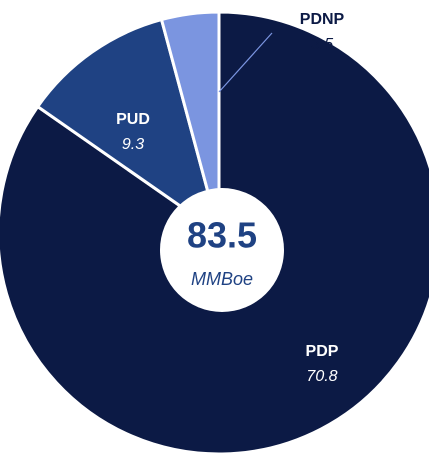 This screenshot has width=429, height=461. Describe the element at coordinates (322, 19) in the screenshot. I see `slice-label: PDNP` at that location.